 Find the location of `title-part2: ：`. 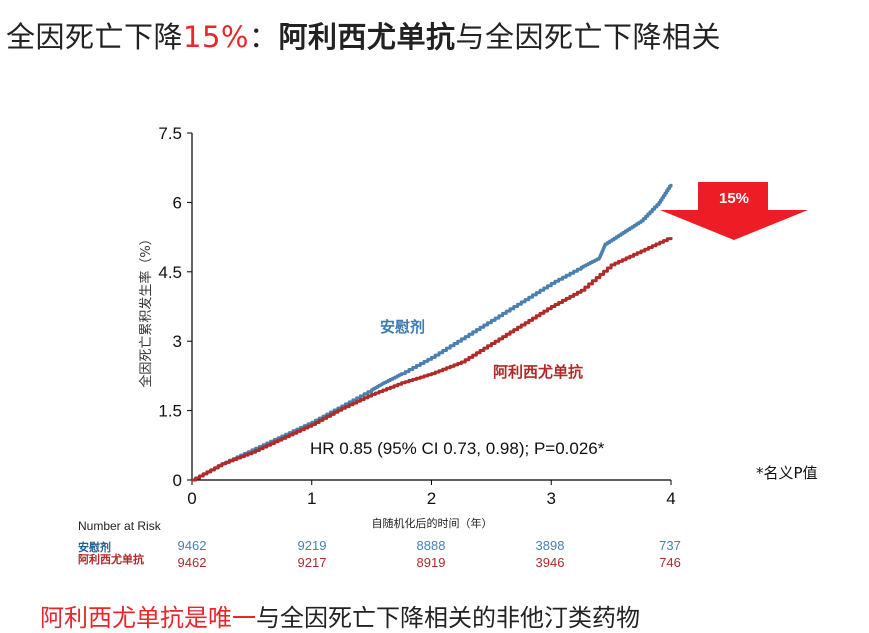

title-part2: ： is located at coordinates (263, 37).